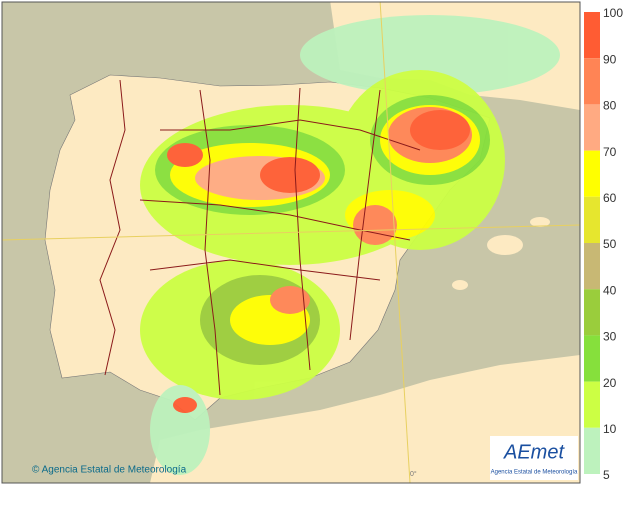 The height and width of the screenshot is (505, 630). I want to click on legend-tick-label: 90, so click(610, 59).